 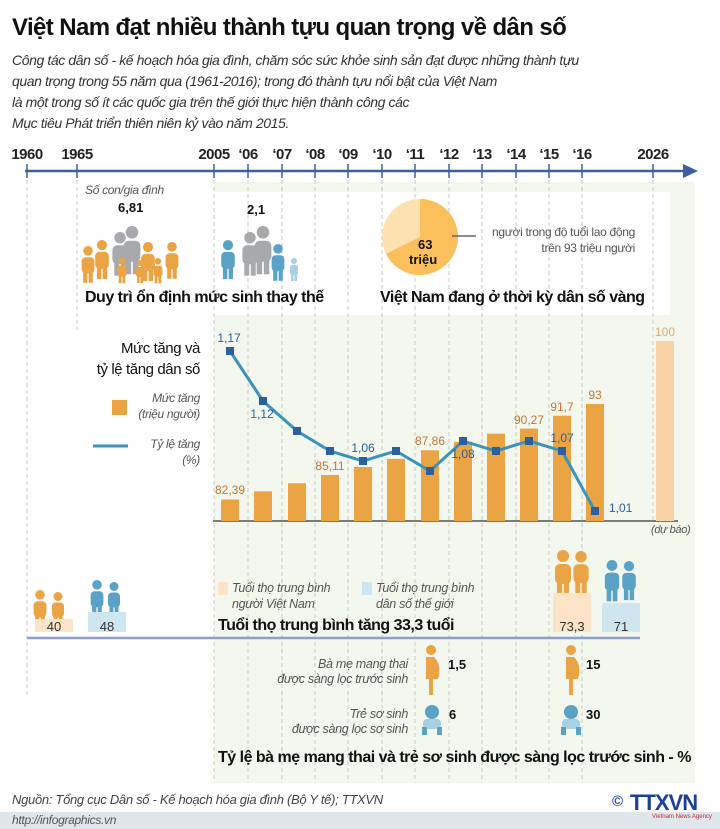 What do you see at coordinates (107, 626) in the screenshot?
I see `world-1960-value: 48` at bounding box center [107, 626].